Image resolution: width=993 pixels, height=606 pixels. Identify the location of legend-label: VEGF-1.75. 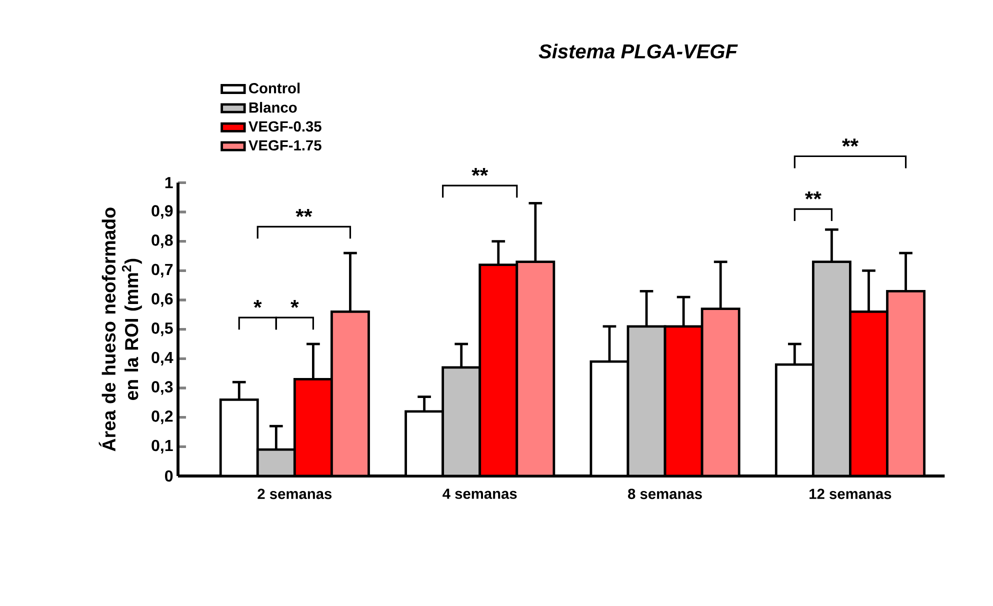
(285, 145).